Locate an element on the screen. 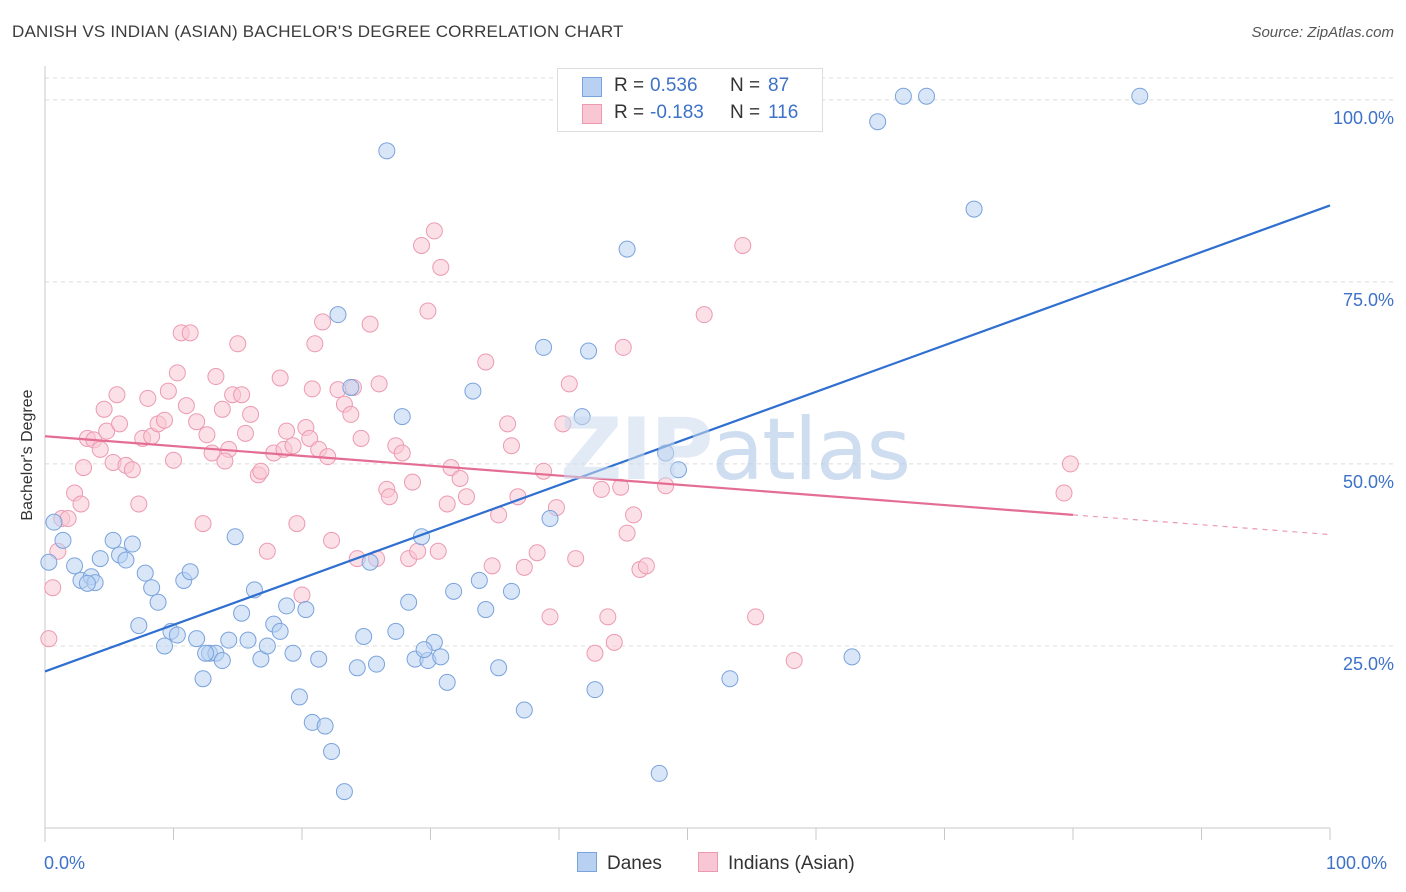 Image resolution: width=1406 pixels, height=892 pixels. legend-r-value: 0.536 is located at coordinates (674, 85).